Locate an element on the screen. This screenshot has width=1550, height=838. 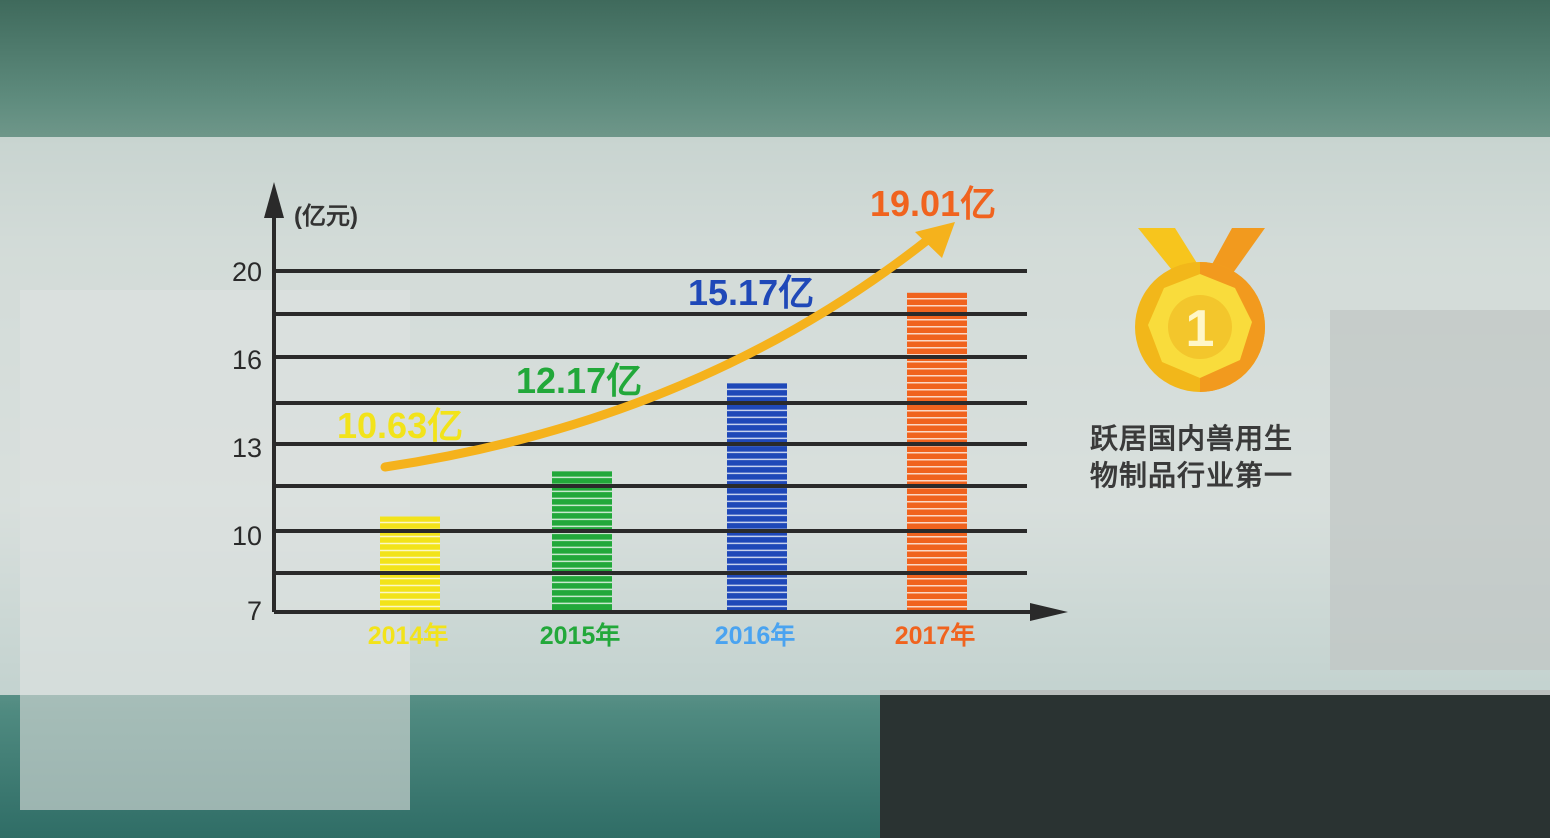
y-tick-label: 7 is located at coordinates (254, 611).